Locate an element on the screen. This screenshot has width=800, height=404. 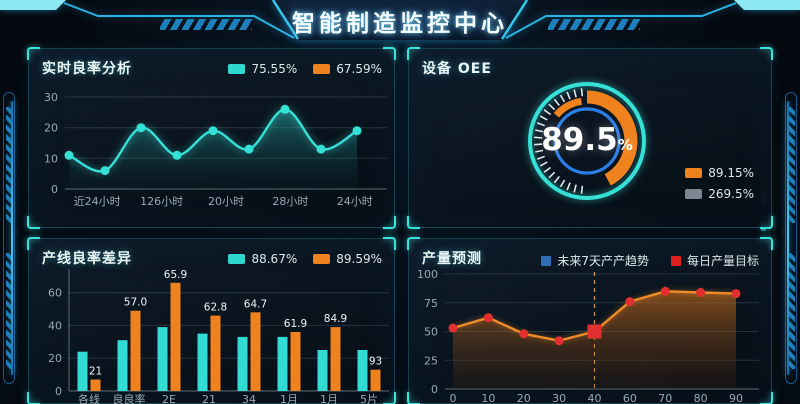
panel-title: 实时良率分析 is located at coordinates (87, 69).